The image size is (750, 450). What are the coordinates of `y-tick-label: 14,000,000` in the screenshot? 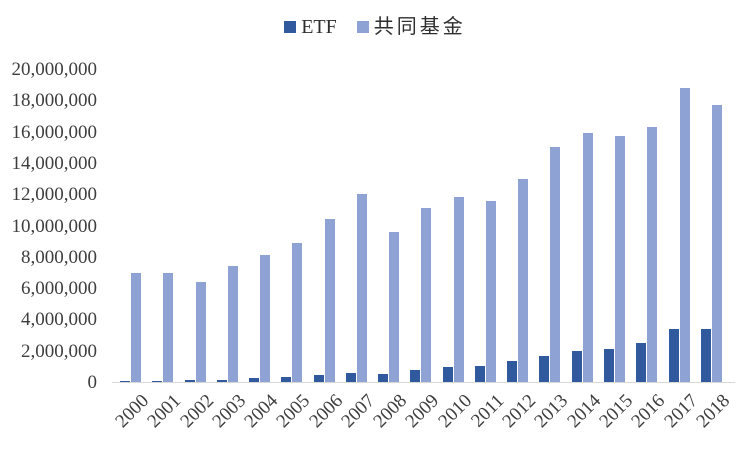 It's located at (54, 163).